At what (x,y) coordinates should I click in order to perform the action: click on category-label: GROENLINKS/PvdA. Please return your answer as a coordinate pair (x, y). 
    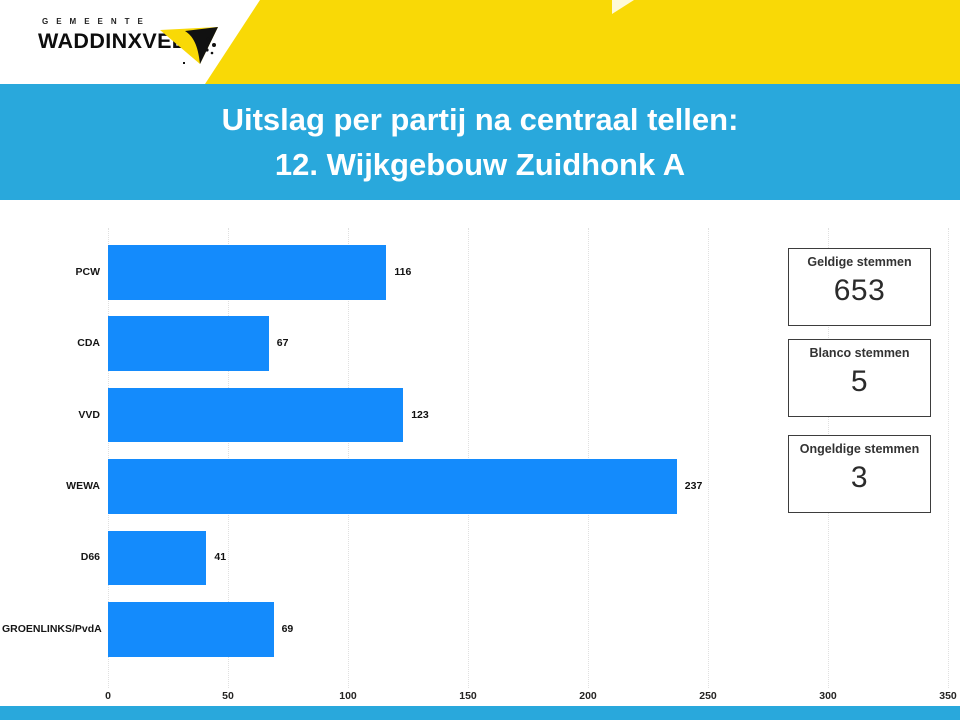
    Looking at the image, I should click on (52, 628).